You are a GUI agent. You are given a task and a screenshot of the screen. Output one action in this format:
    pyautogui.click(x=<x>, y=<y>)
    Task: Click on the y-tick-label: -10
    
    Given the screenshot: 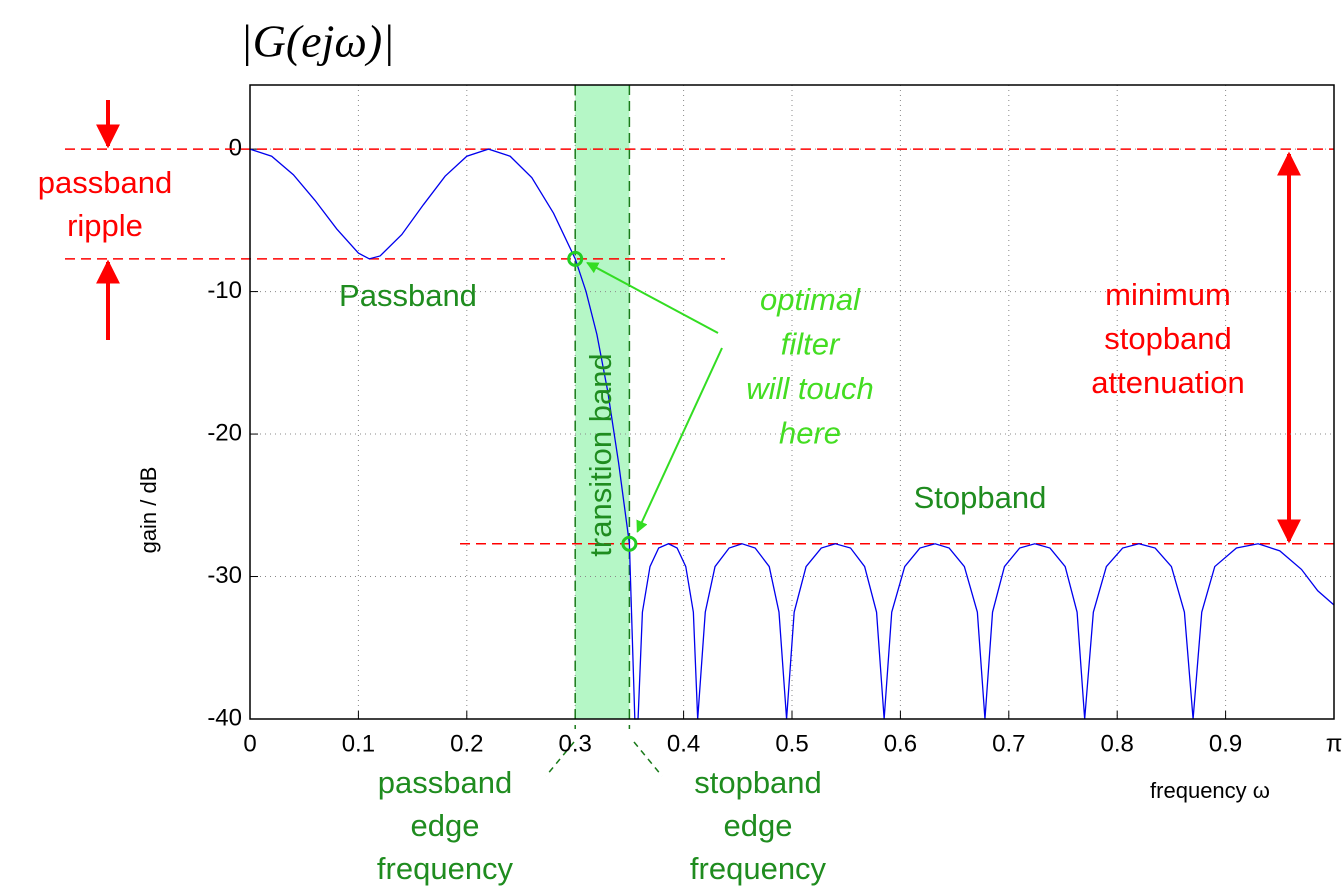 What is the action you would take?
    pyautogui.click(x=224, y=290)
    